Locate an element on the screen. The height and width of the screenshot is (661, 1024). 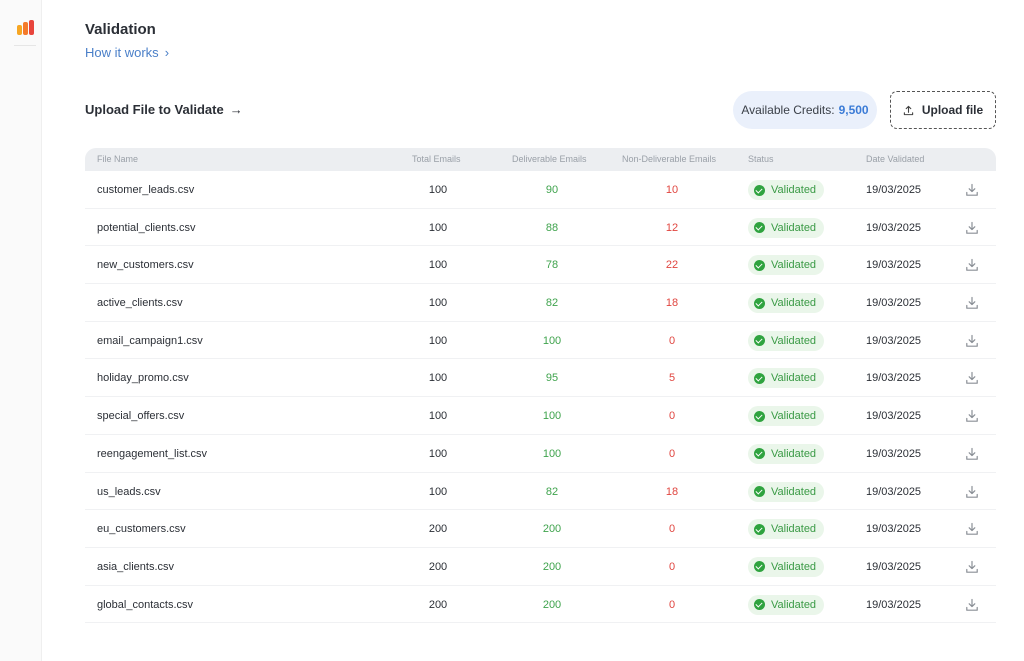
arrow-right-icon: → is located at coordinates (236, 109).